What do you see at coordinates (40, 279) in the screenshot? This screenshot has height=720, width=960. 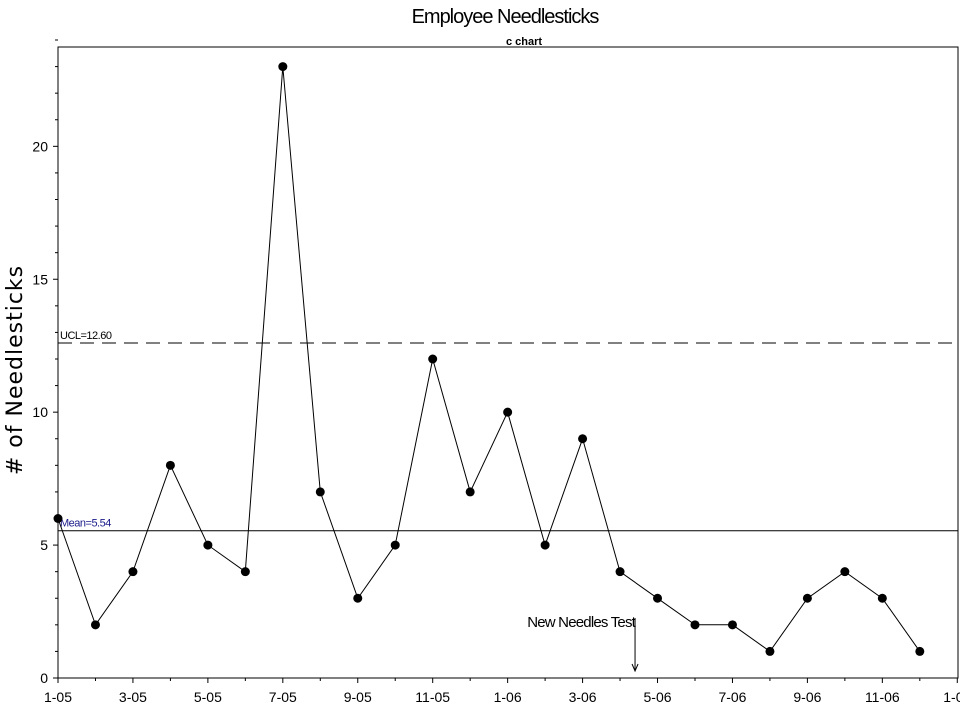 I see `y-tick-label: 15` at bounding box center [40, 279].